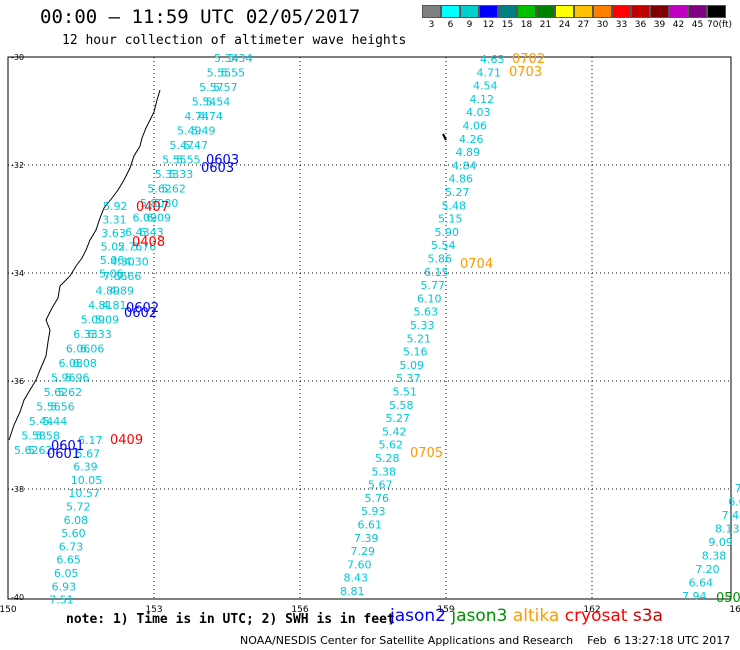  Describe the element at coordinates (126, 440) in the screenshot. I see `pass-time-label: 0409` at that location.